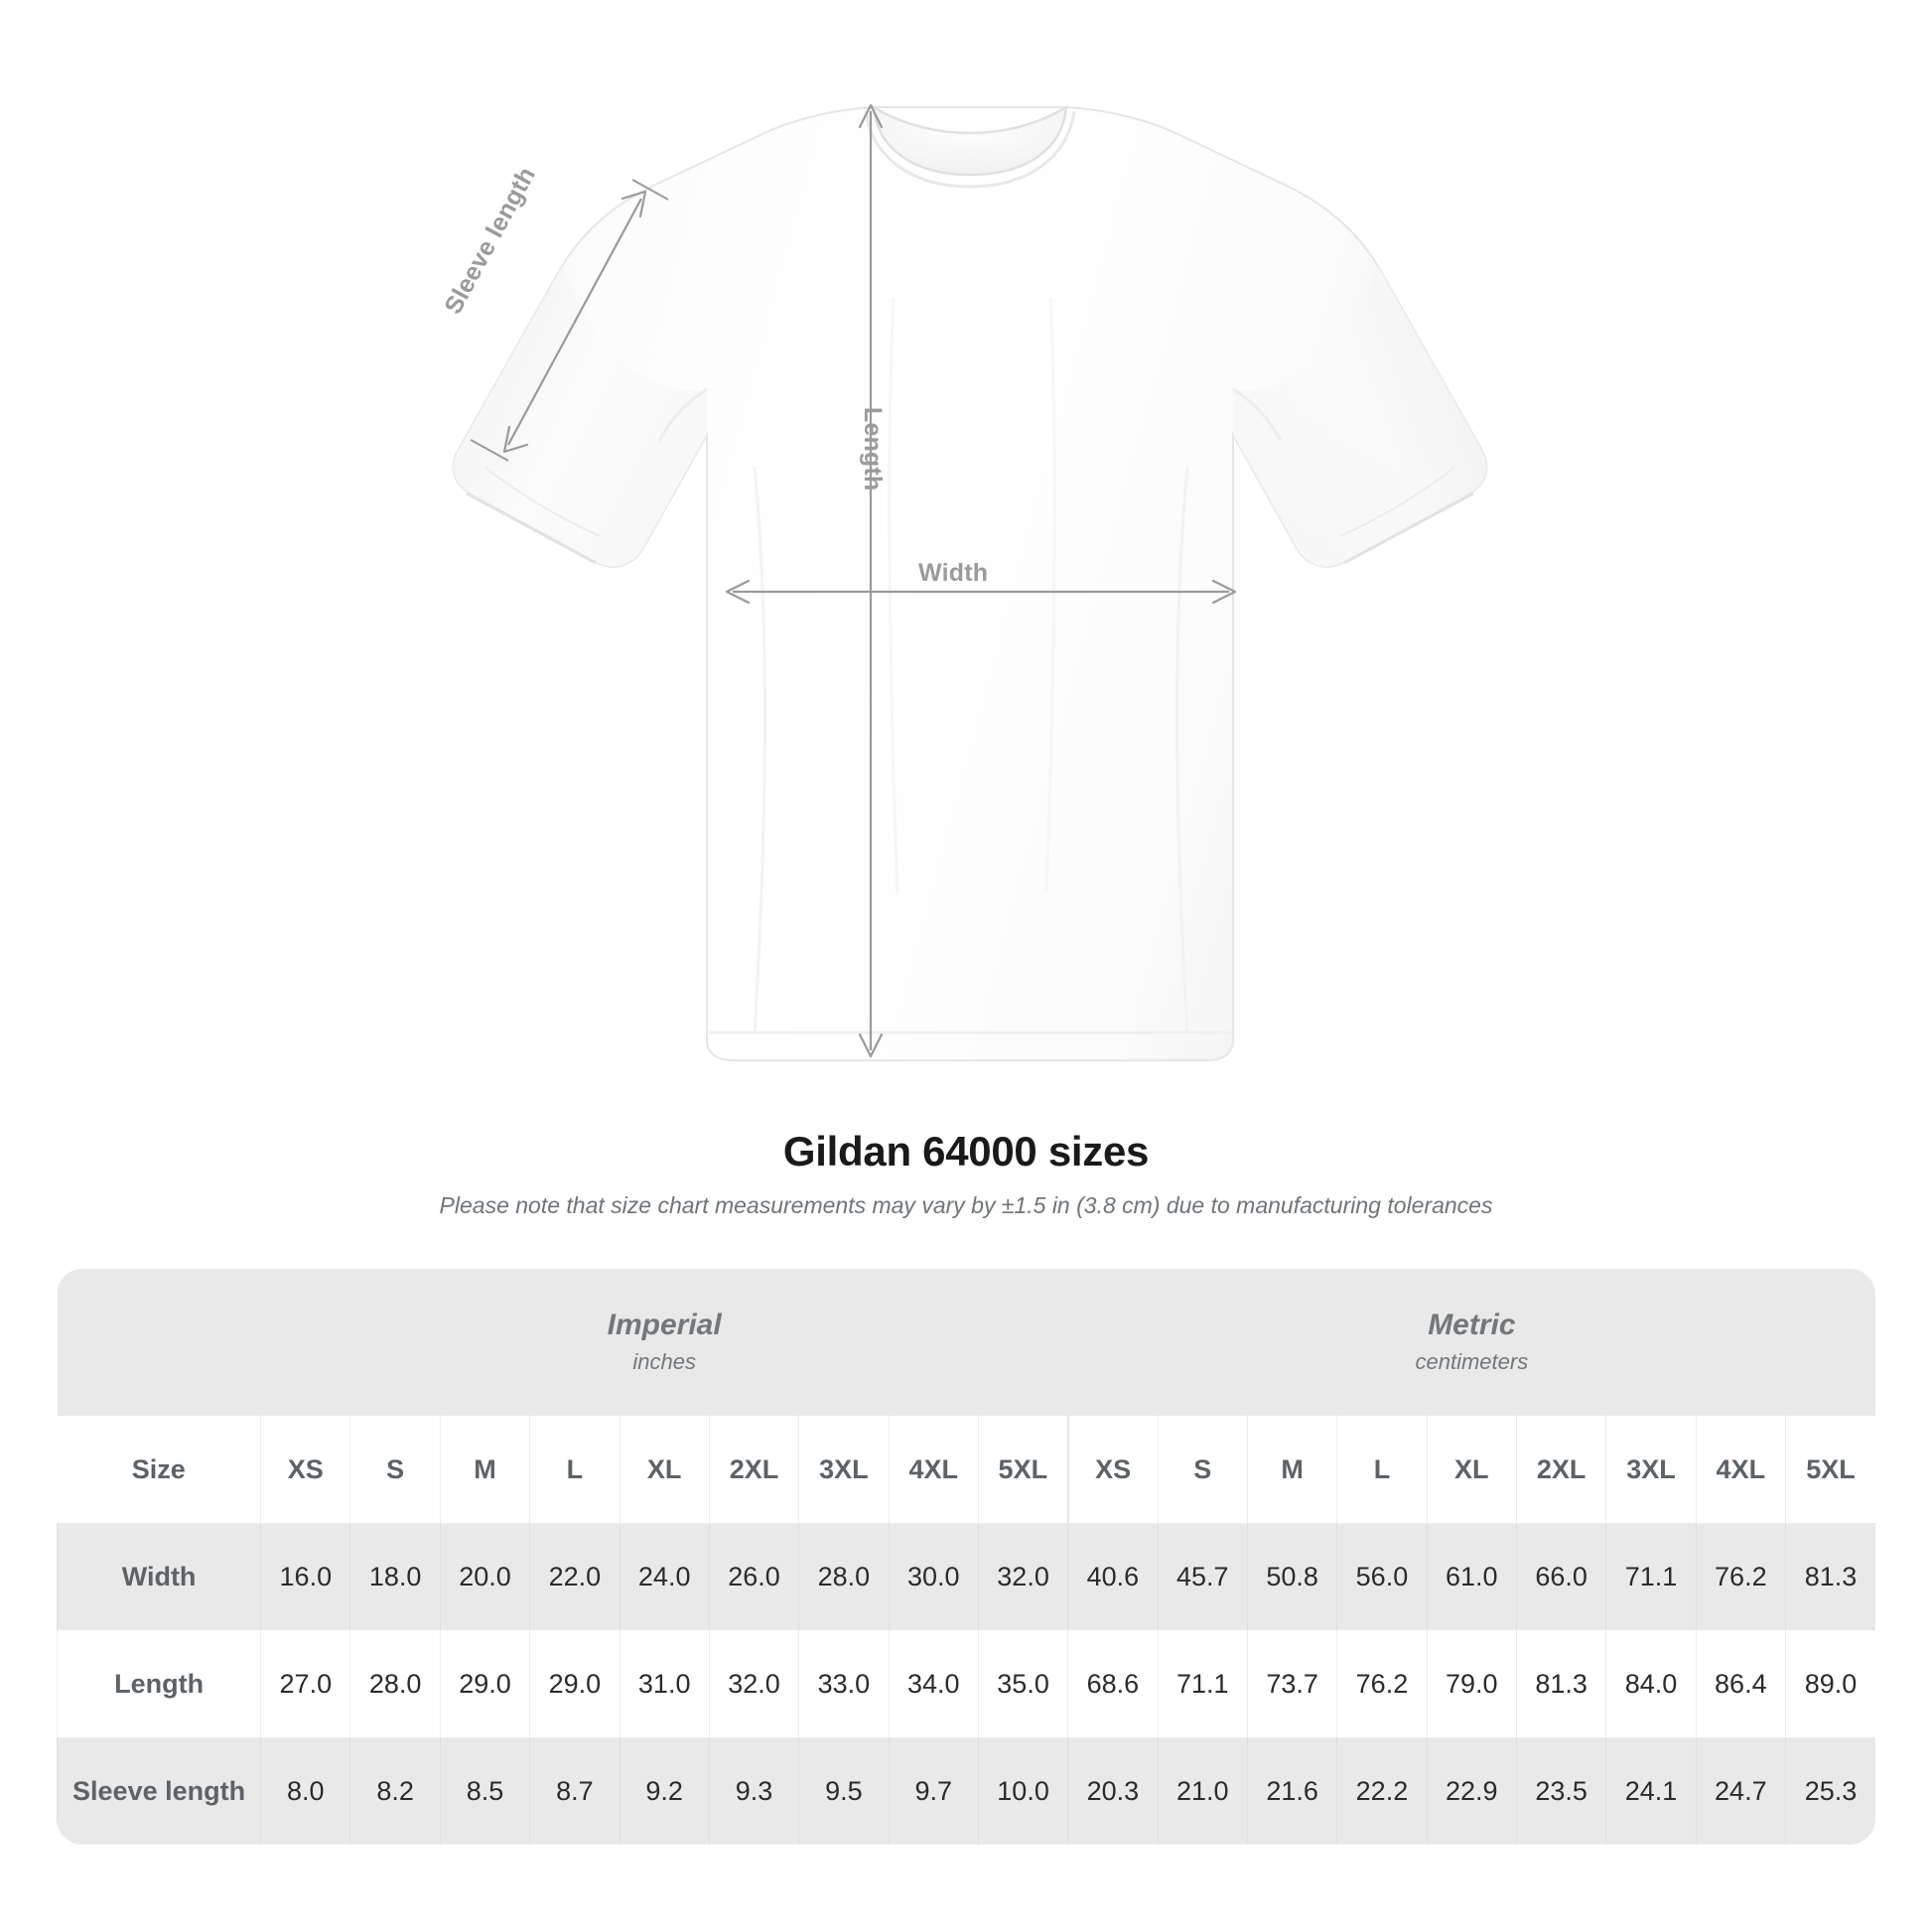 Image resolution: width=1932 pixels, height=1932 pixels. What do you see at coordinates (1560, 1576) in the screenshot?
I see `cell-width-metric-2xl: 66.0` at bounding box center [1560, 1576].